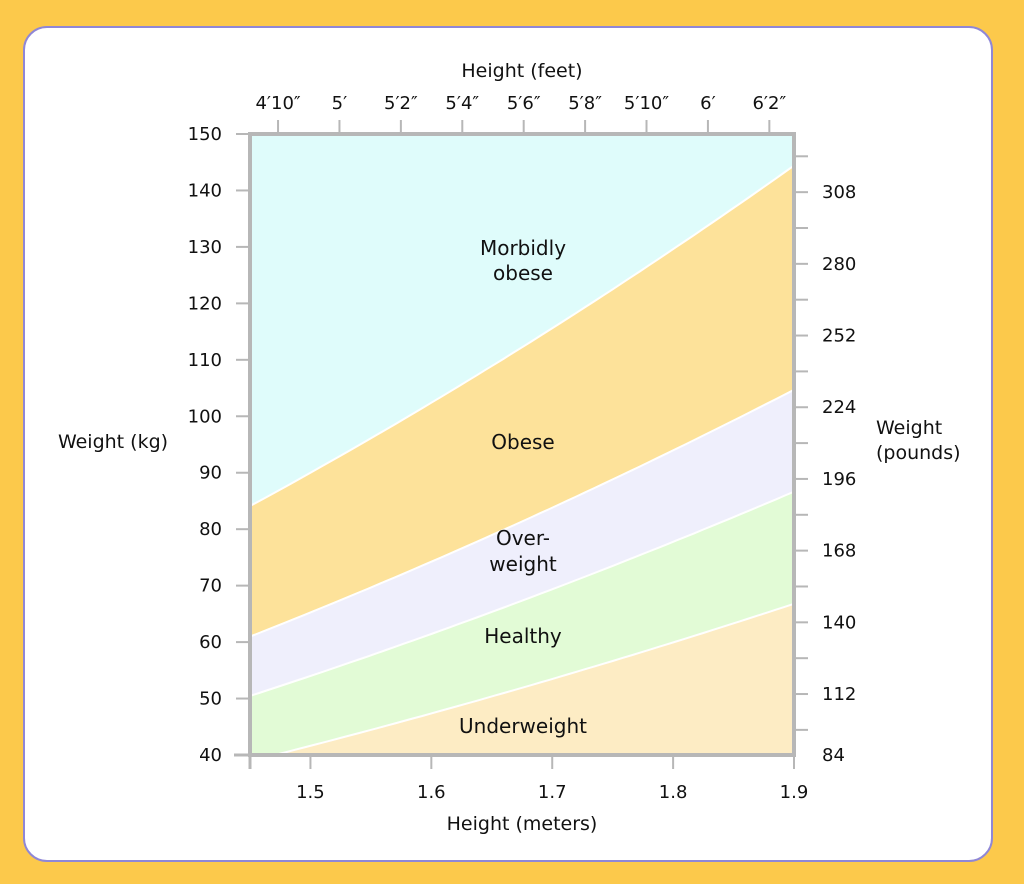 The width and height of the screenshot is (1024, 884). I want to click on left-tick-label-100: 100, so click(205, 416).